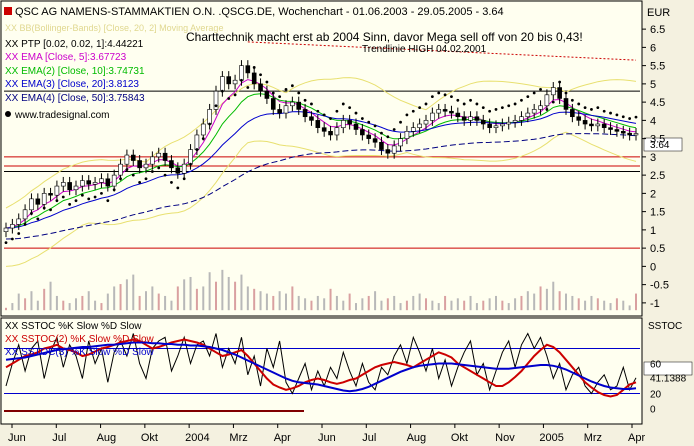 Image resolution: width=694 pixels, height=446 pixels. I want to click on y-tick-label: 5.5, so click(657, 67).